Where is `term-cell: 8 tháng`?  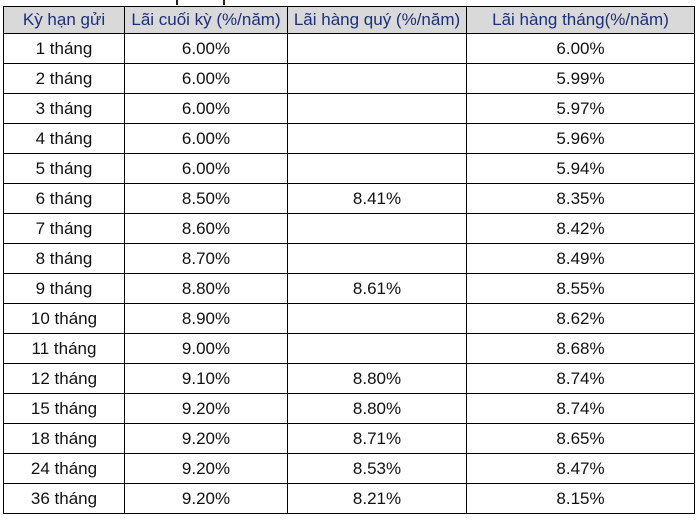
term-cell: 8 tháng is located at coordinates (64, 258).